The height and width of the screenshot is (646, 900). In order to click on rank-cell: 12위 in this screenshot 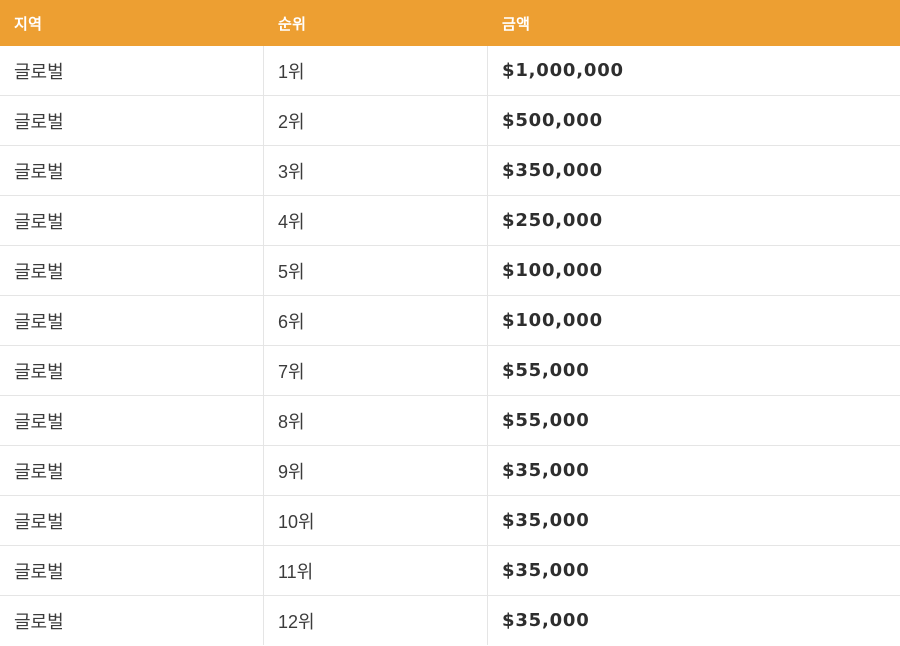, I will do `click(376, 620)`.